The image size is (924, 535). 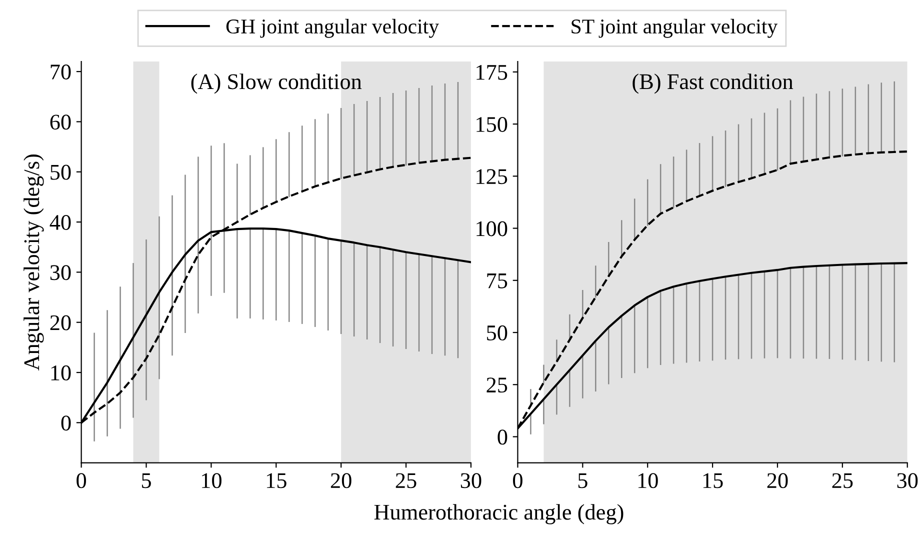 What do you see at coordinates (60, 322) in the screenshot?
I see `y-tick-label: 20` at bounding box center [60, 322].